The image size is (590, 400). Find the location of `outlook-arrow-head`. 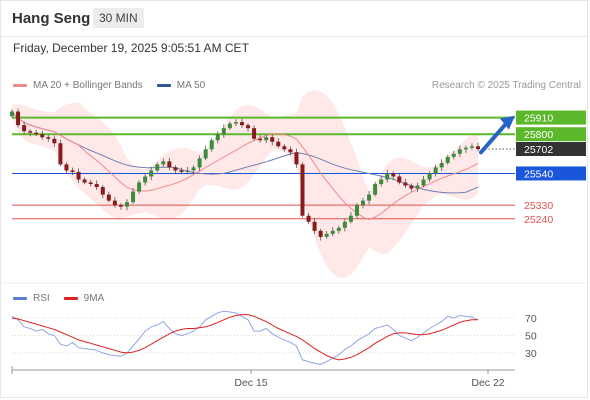

outlook-arrow-head is located at coordinates (507, 122).